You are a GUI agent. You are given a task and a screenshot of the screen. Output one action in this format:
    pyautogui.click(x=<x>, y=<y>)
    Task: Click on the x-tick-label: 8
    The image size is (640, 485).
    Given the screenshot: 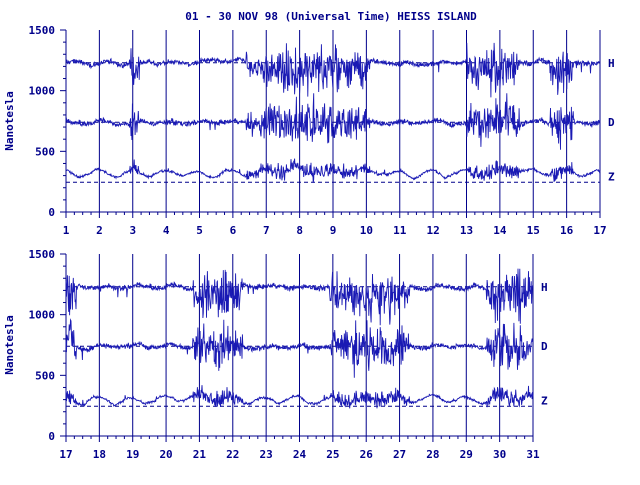 What is the action you would take?
    pyautogui.click(x=299, y=230)
    